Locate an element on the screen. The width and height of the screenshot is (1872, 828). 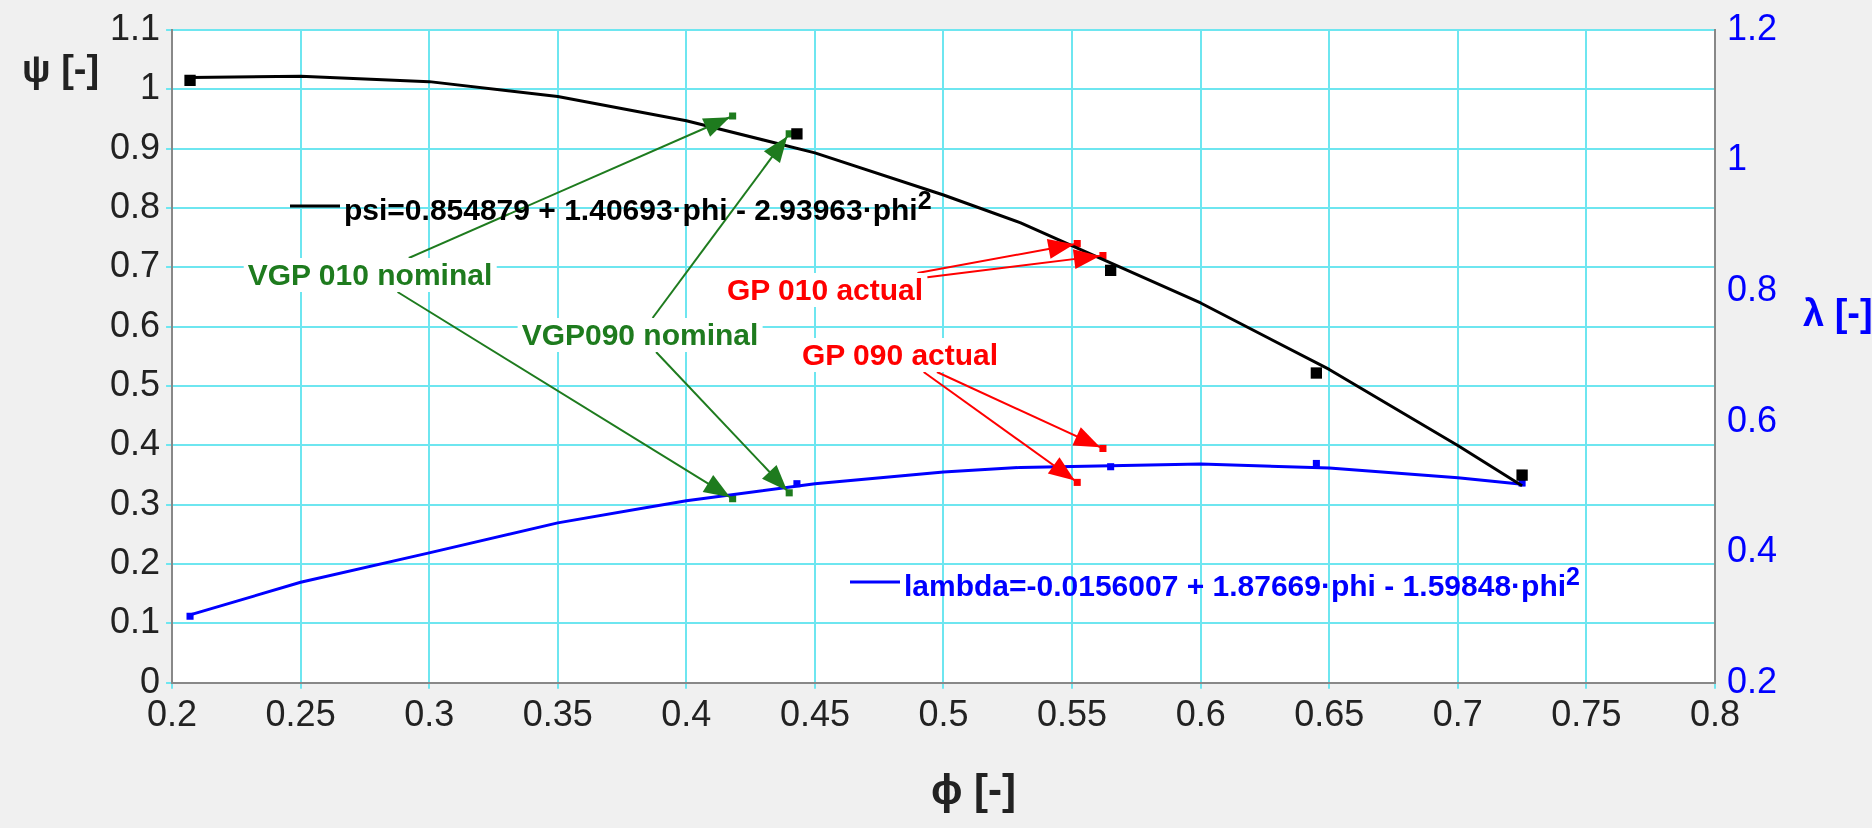
y-tick-label: 0.7 is located at coordinates (135, 265).